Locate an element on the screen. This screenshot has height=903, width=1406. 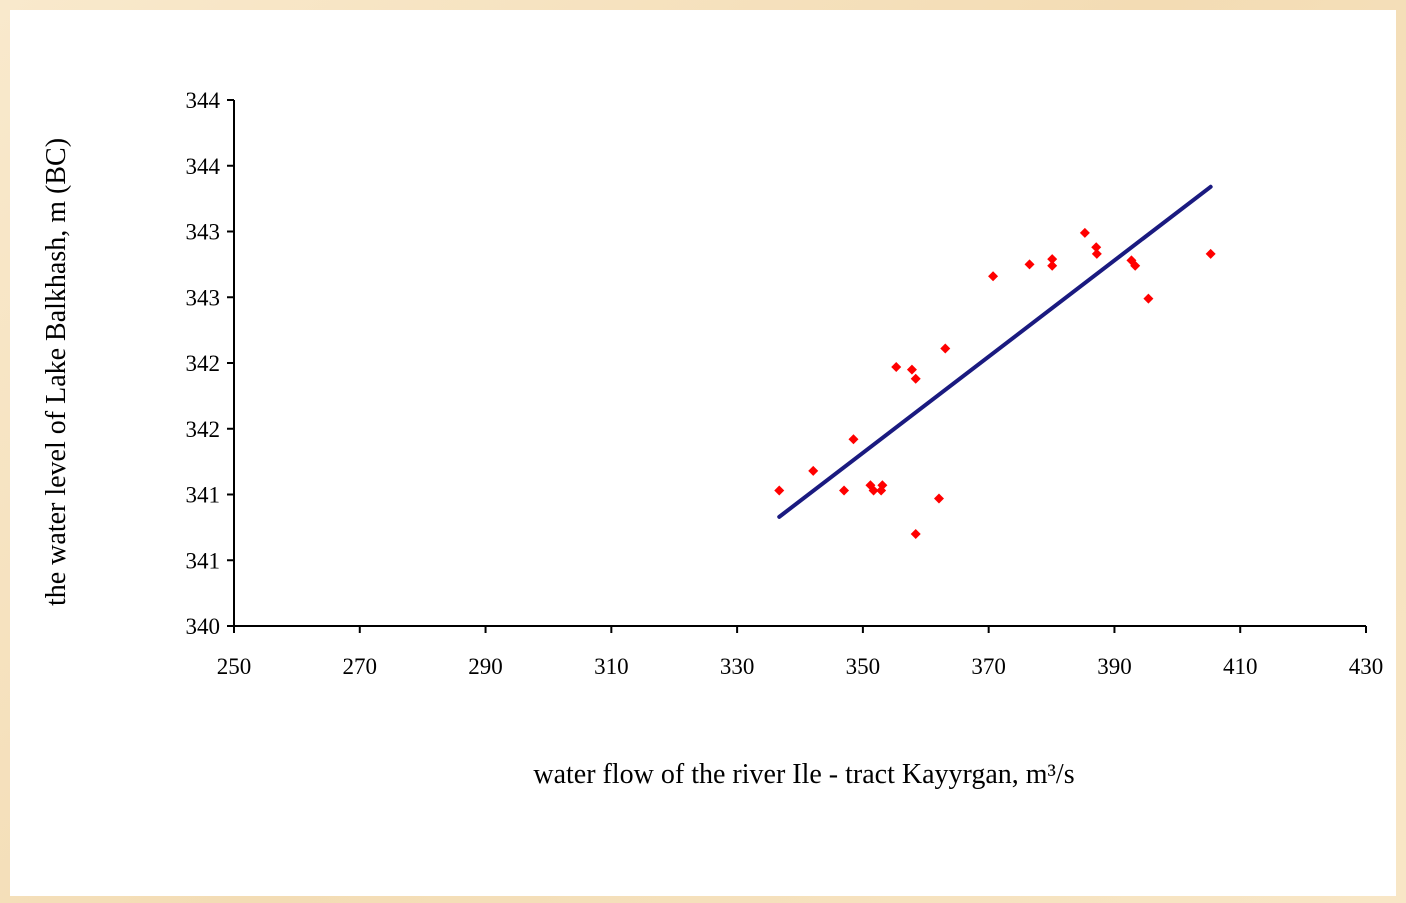
trend-line is located at coordinates (995, 351).